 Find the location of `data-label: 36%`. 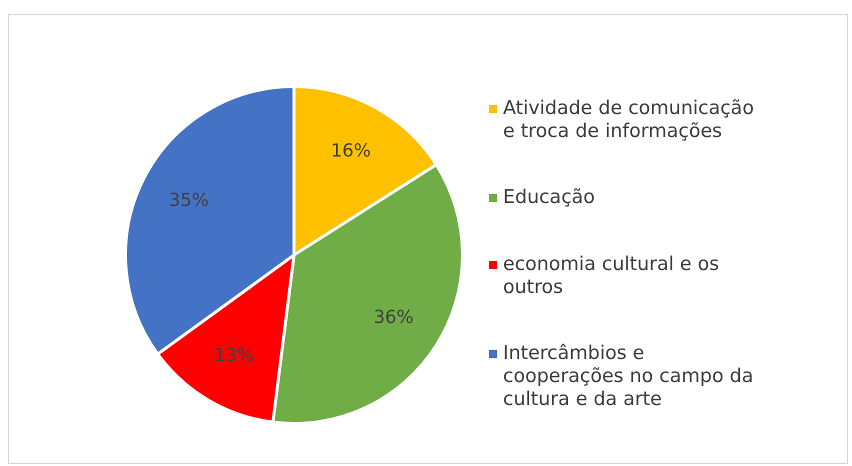

data-label: 36% is located at coordinates (394, 317).